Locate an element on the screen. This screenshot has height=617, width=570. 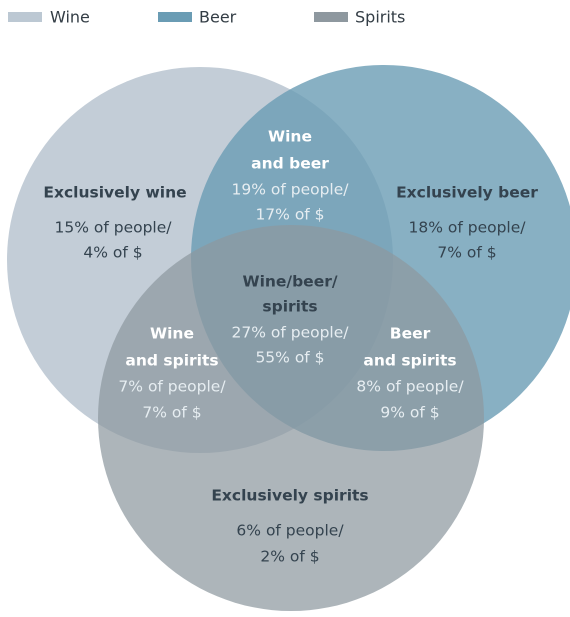
region-stat: 18% of people/ is located at coordinates (467, 228).